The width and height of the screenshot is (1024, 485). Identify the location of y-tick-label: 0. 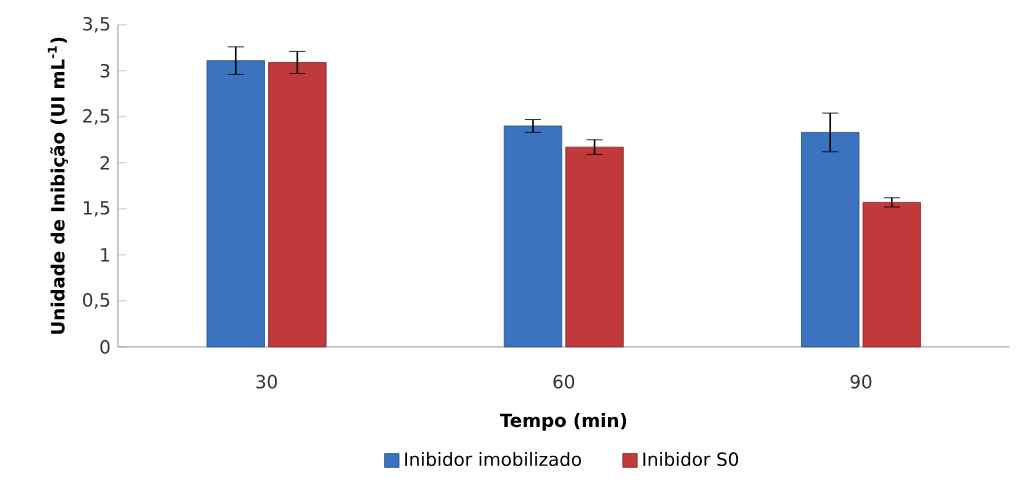
(105, 347).